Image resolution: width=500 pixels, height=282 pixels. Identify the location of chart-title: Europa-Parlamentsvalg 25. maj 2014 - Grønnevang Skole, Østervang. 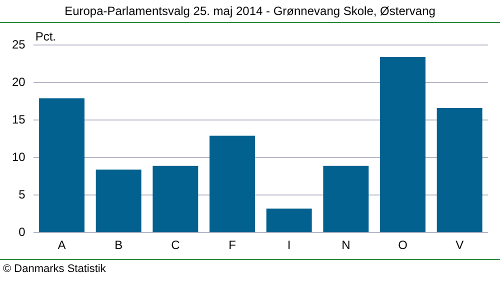
(250, 11).